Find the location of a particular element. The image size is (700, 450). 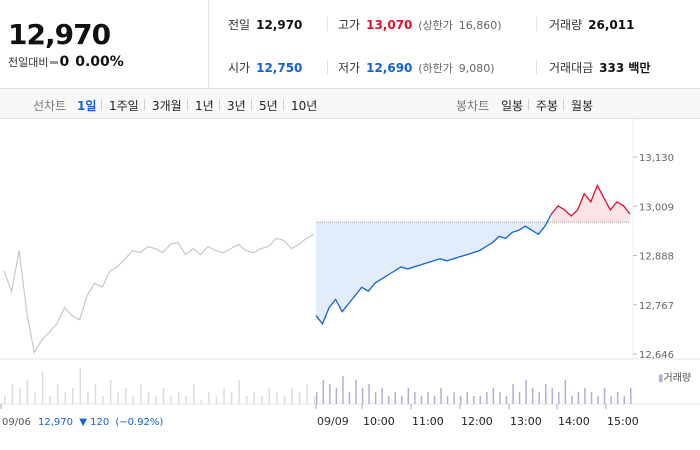

period-3y: 3년 is located at coordinates (236, 106).